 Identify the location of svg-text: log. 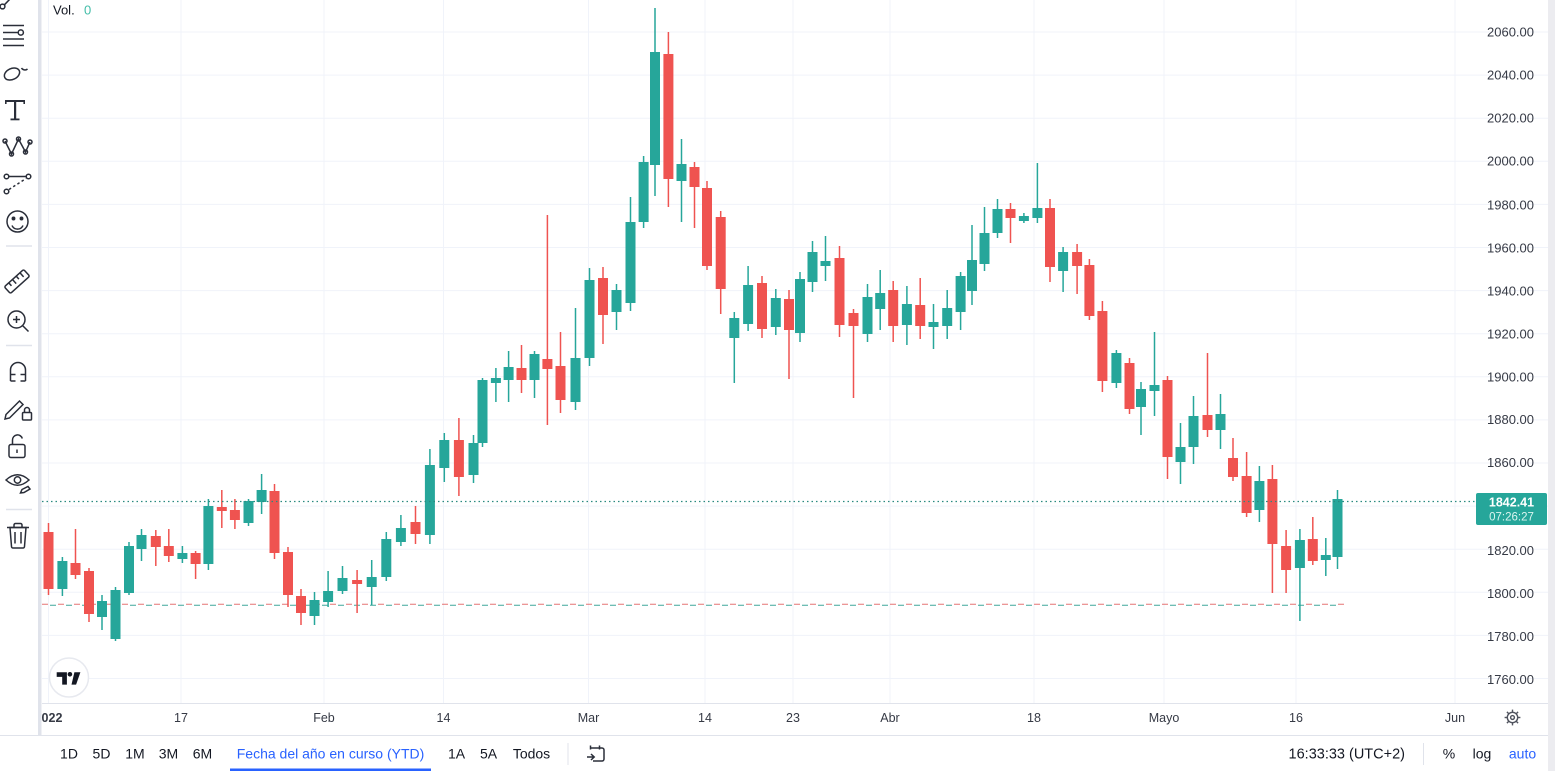
(1482, 754).